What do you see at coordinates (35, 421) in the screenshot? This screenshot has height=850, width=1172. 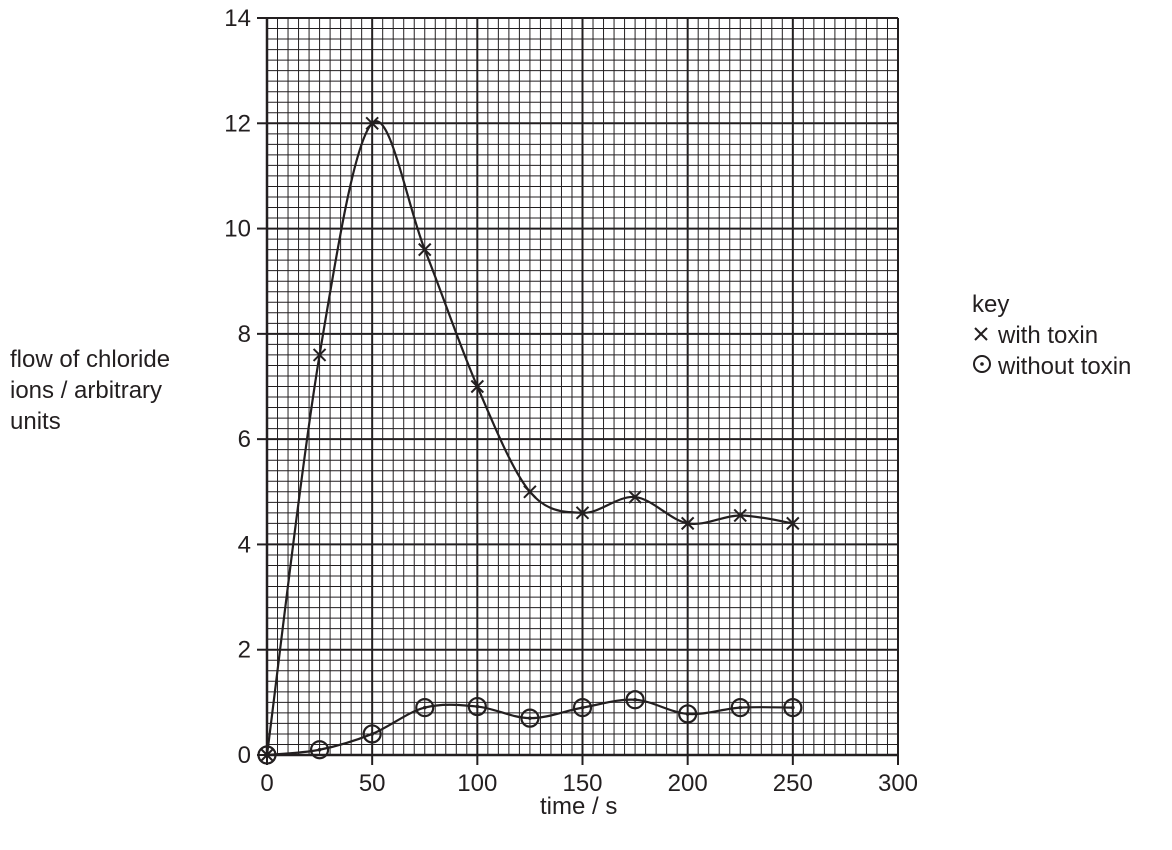 I see `y-axis-label-line: units` at bounding box center [35, 421].